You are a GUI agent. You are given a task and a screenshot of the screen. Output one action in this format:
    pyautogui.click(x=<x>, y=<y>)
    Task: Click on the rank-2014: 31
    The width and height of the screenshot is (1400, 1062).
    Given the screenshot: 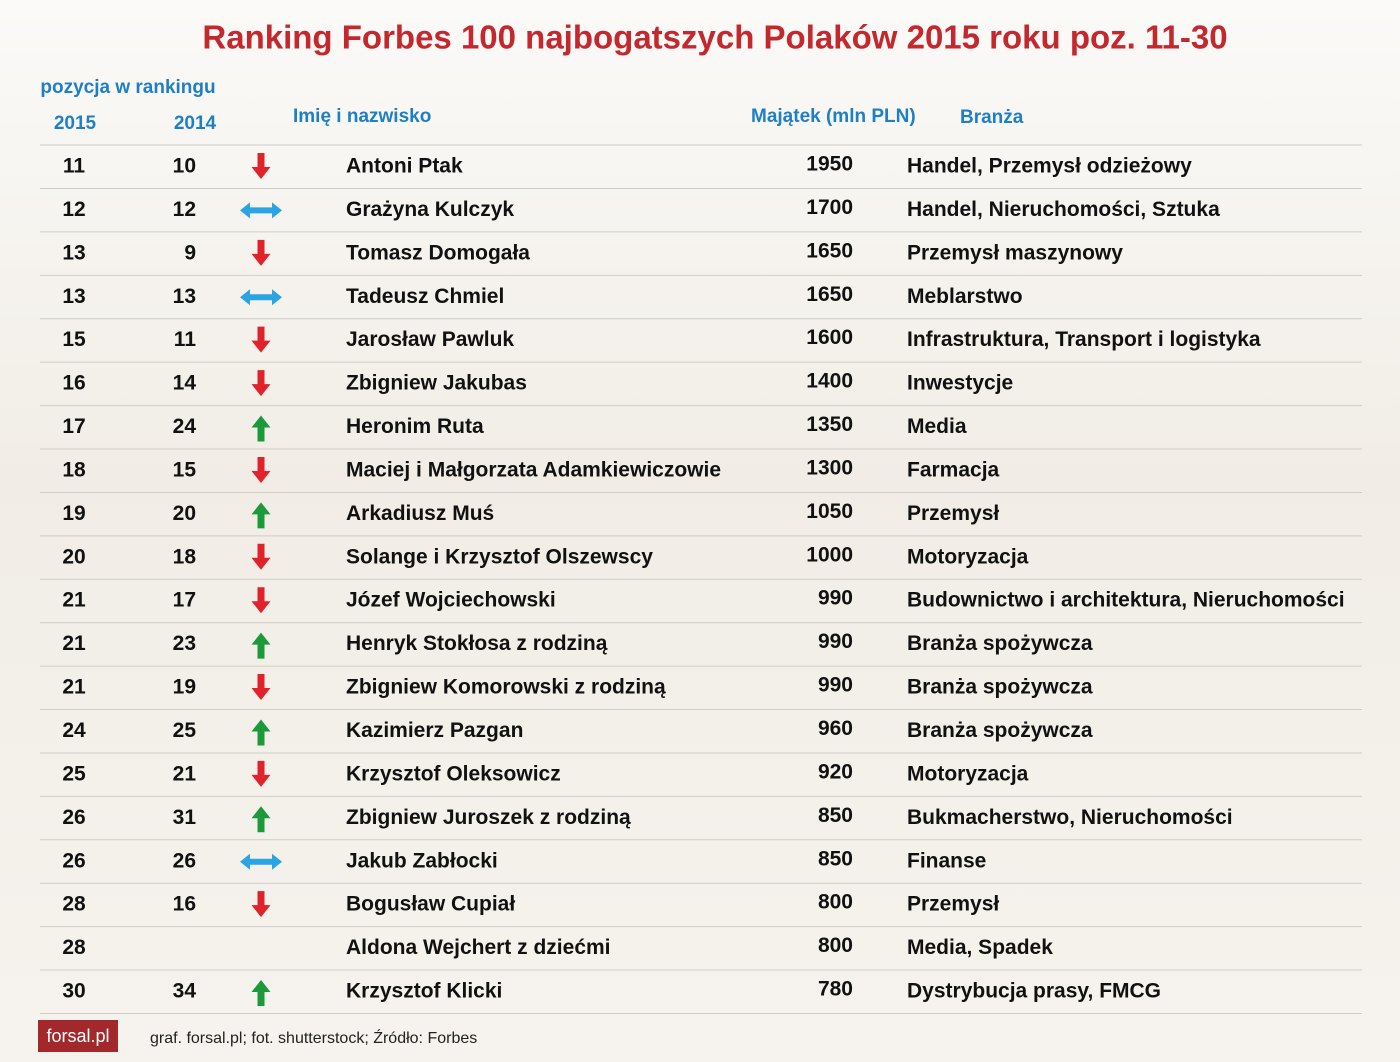 What is the action you would take?
    pyautogui.click(x=185, y=817)
    